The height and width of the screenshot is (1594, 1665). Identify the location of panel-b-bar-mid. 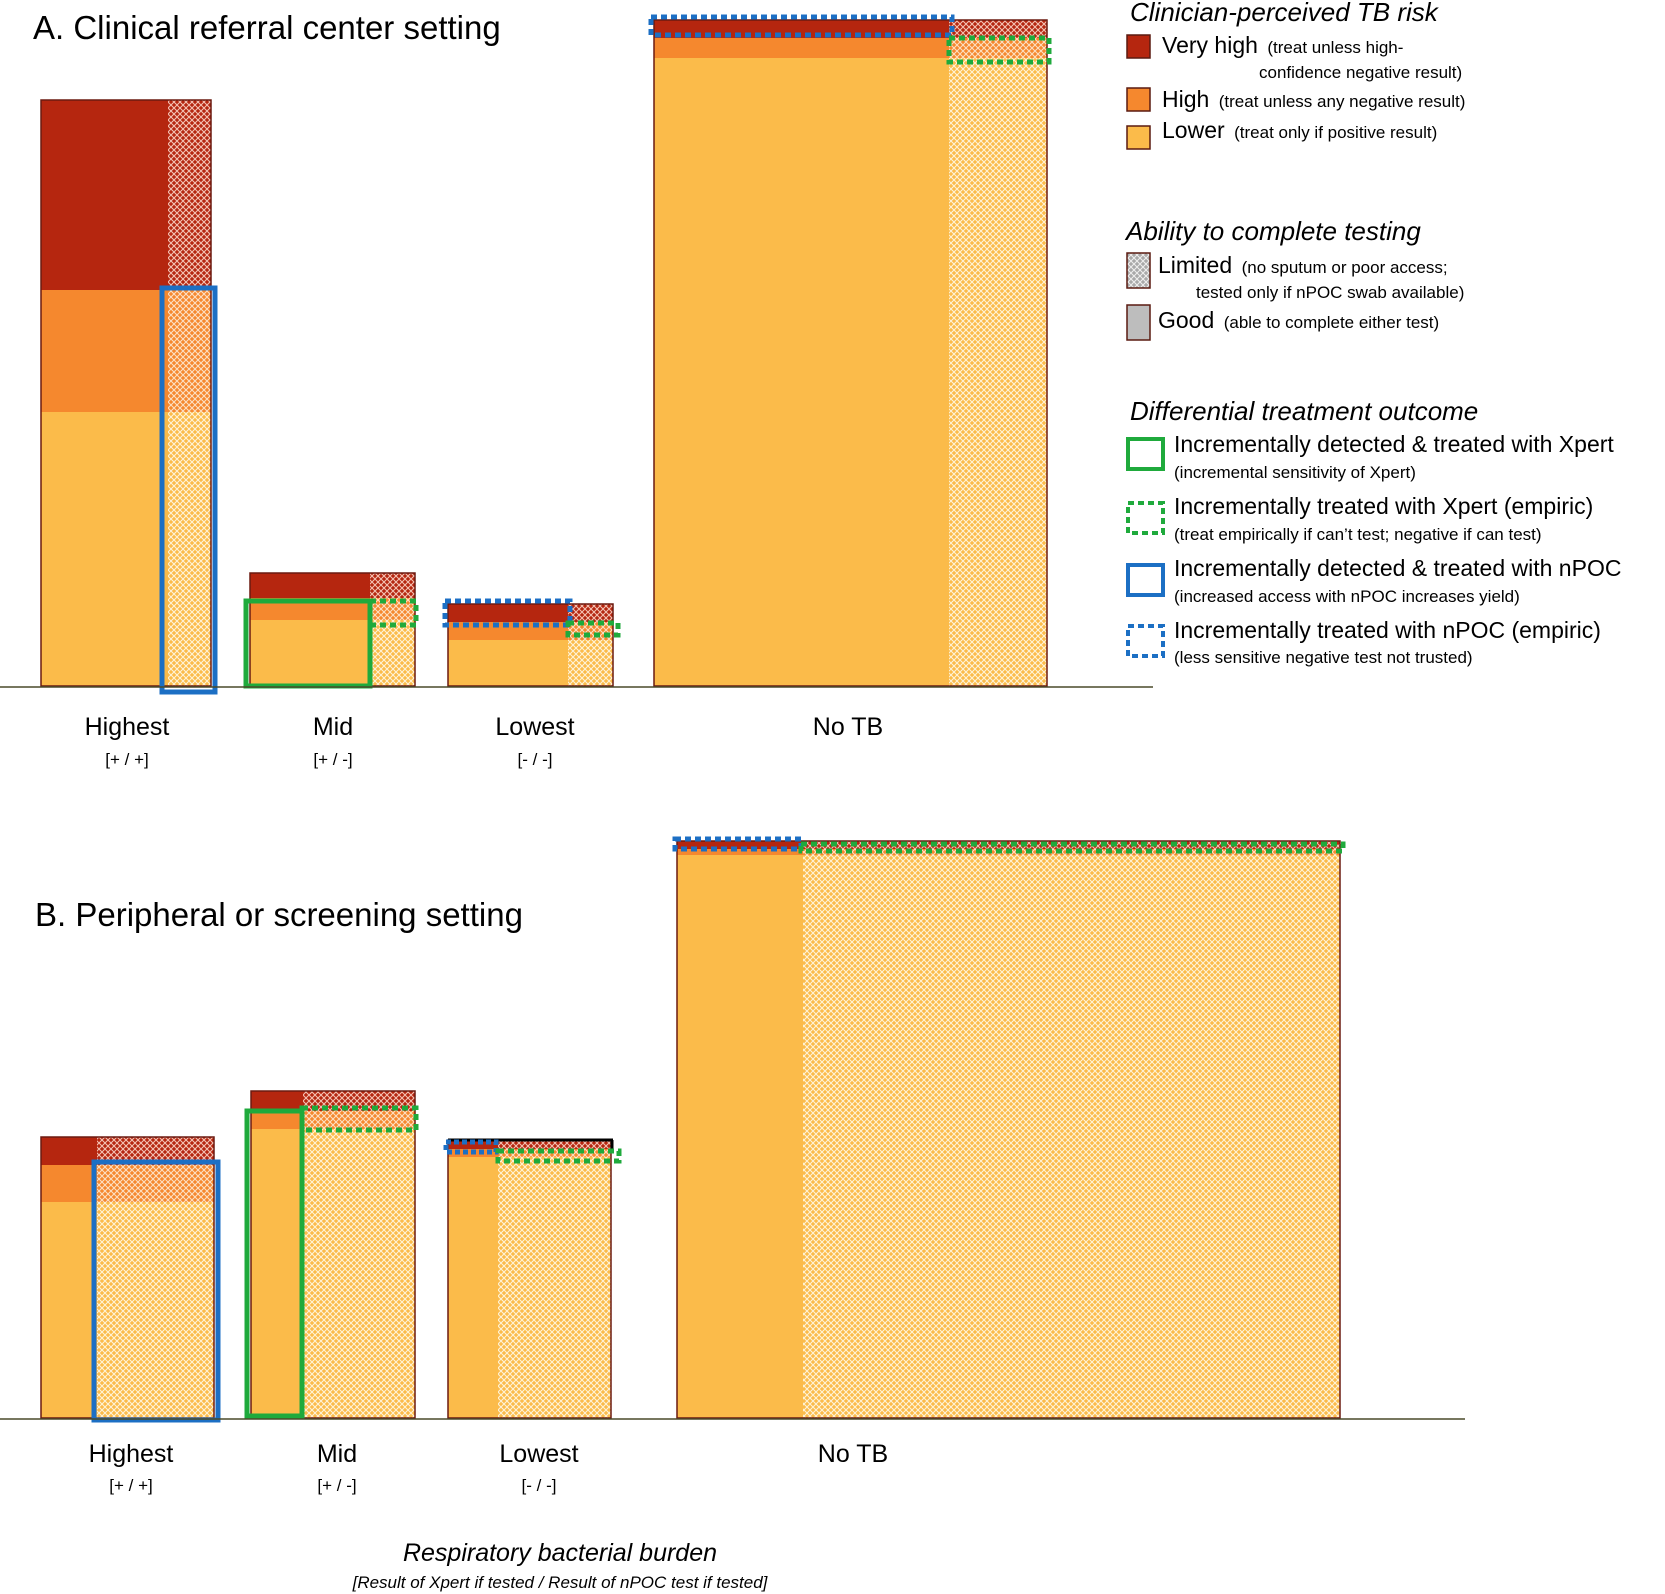
(331, 1254).